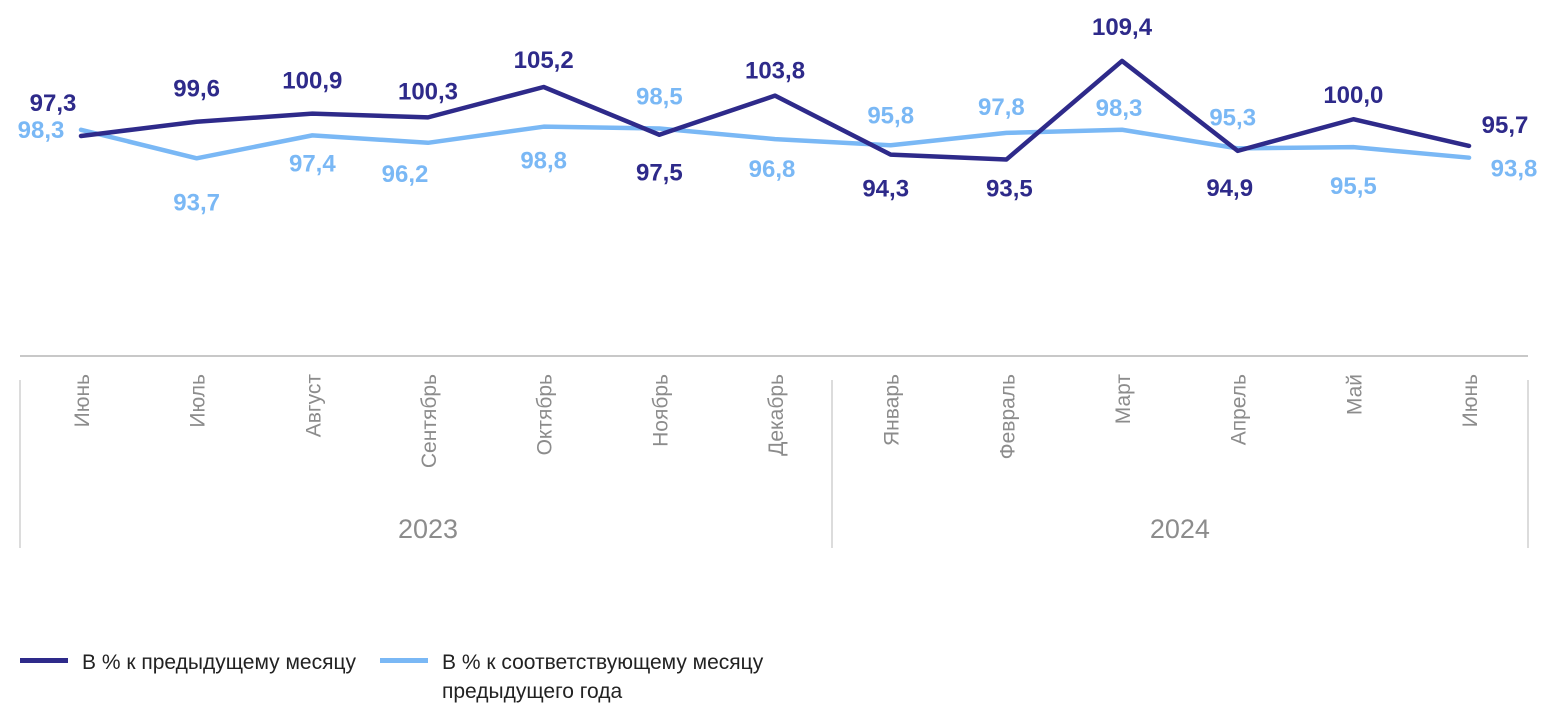 The image size is (1550, 706). Describe the element at coordinates (772, 169) in the screenshot. I see `data-label-series-2: 96,8` at that location.